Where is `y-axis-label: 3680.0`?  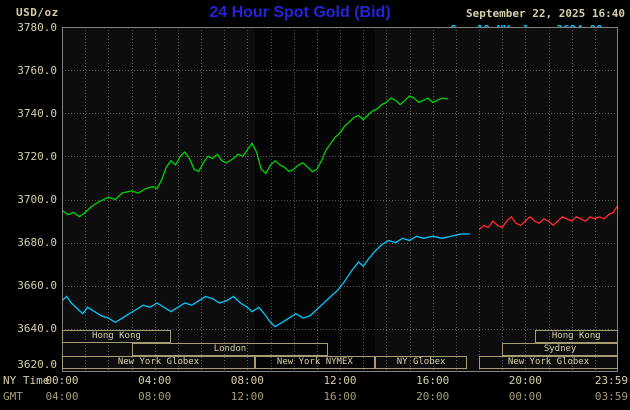 y-axis-label: 3680.0 is located at coordinates (37, 242).